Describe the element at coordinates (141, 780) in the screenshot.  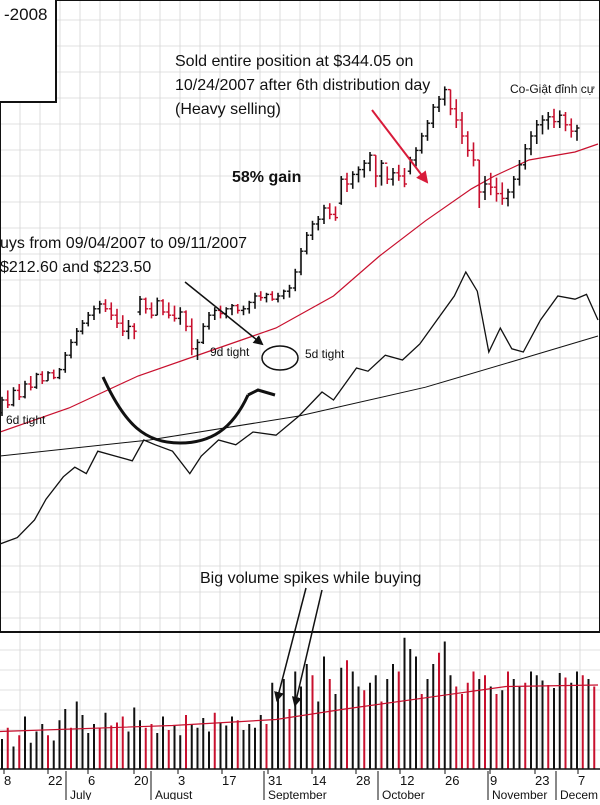
I see `x-axis-day-label: 20` at that location.